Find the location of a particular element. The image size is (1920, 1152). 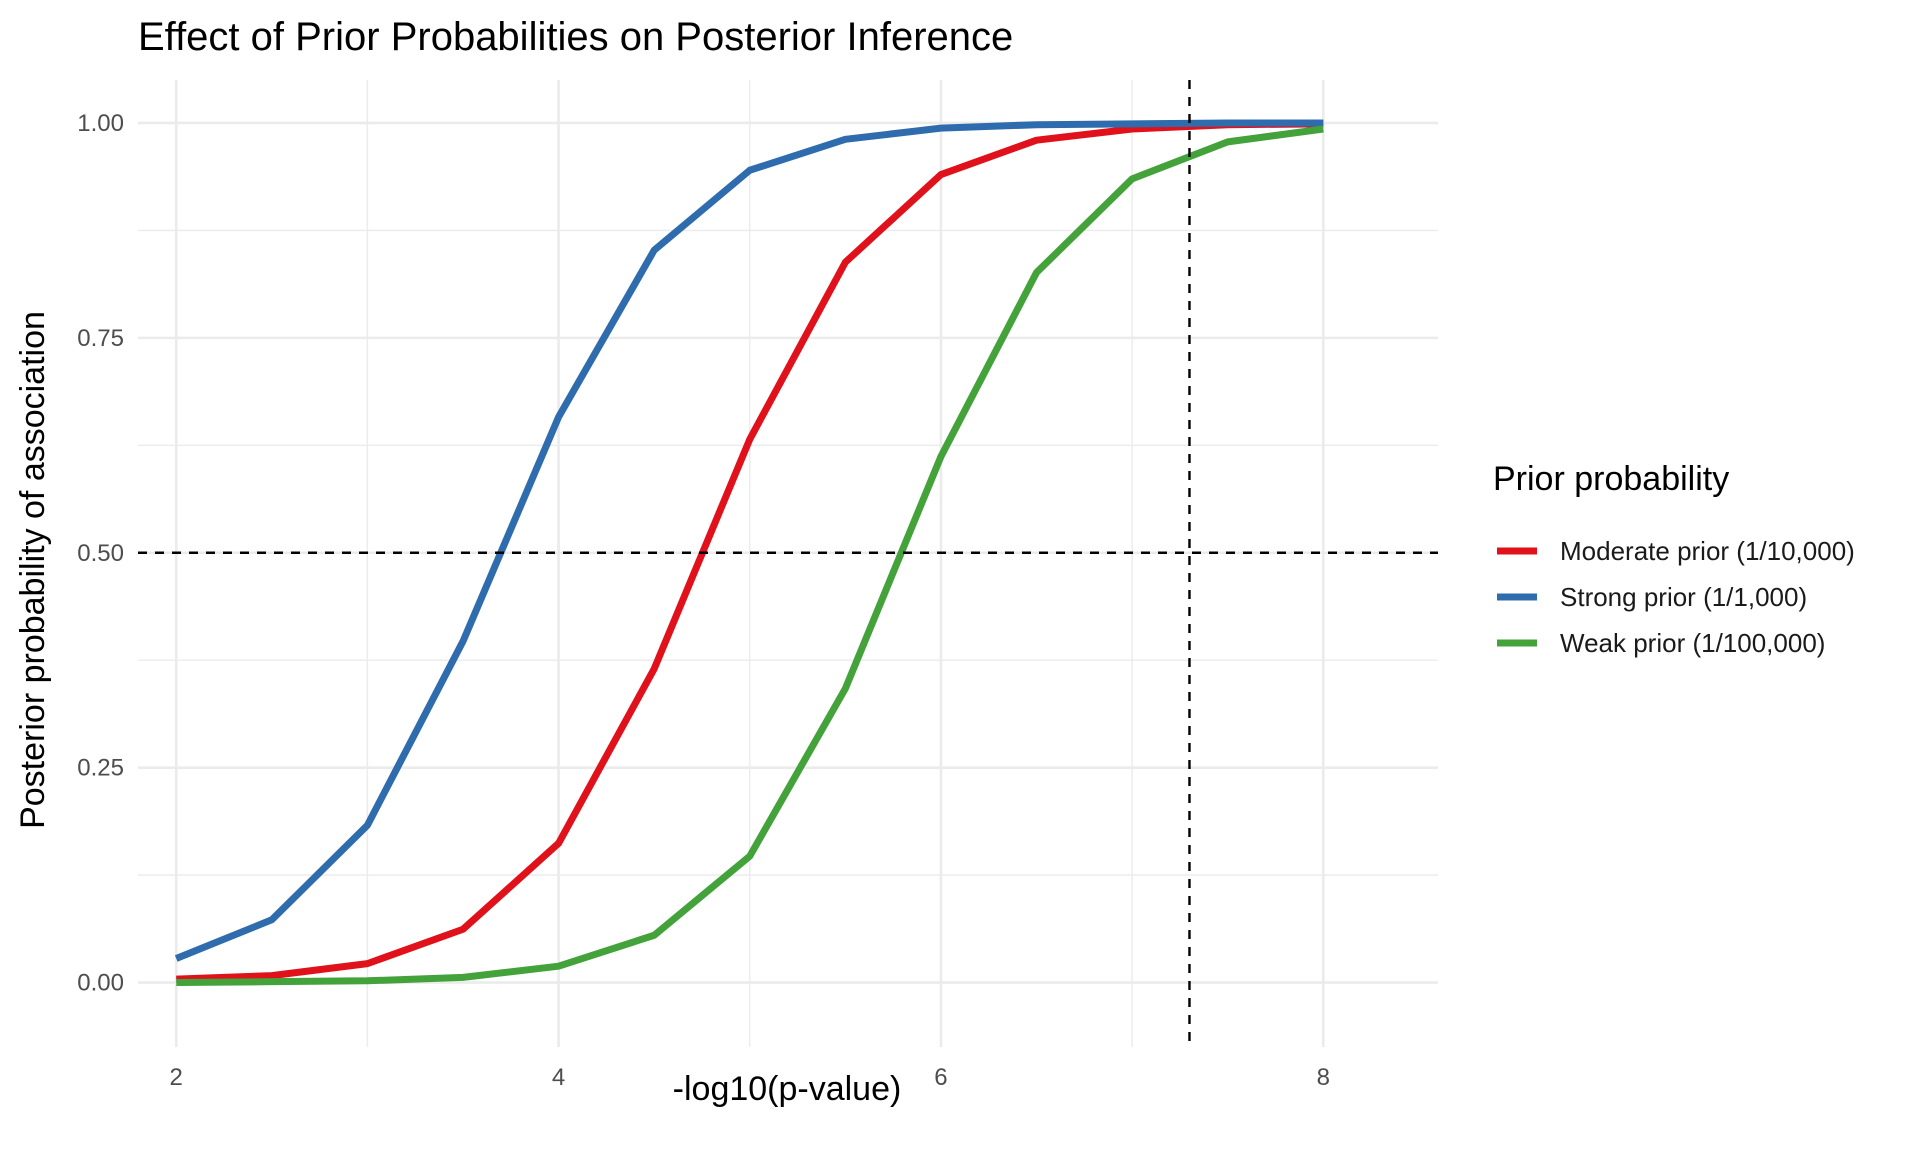

legend-label: Moderate prior (1/10,000) is located at coordinates (1707, 551).